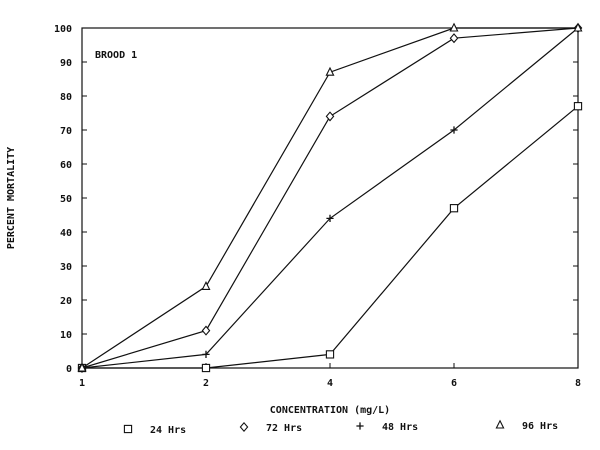 Image resolution: width=600 pixels, height=450 pixels. I want to click on legend-marker-48-hrs, so click(360, 426).